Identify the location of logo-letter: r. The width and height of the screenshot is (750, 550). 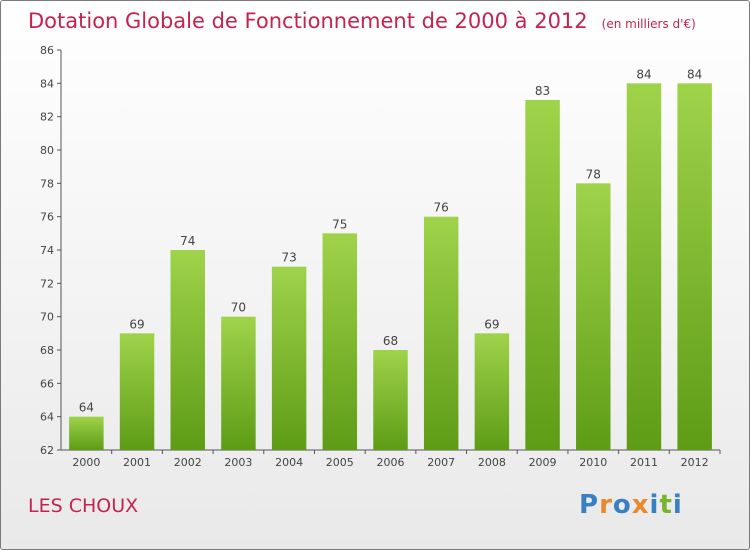
(606, 505).